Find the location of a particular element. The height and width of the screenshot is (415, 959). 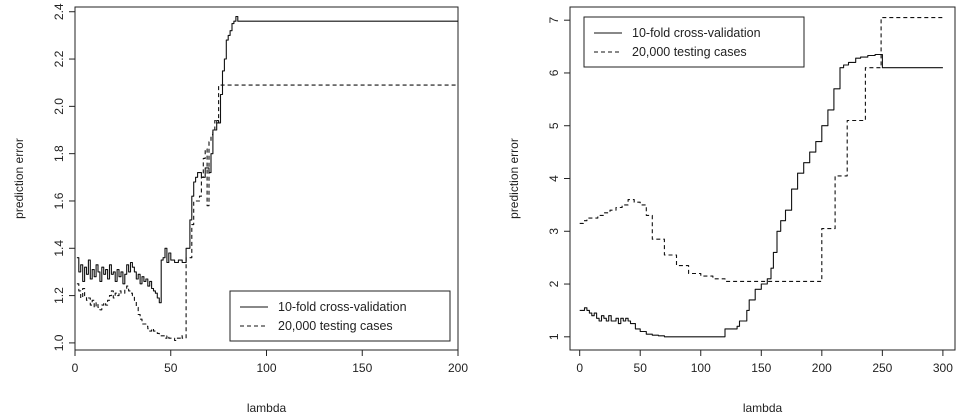

y-tick-label: 3 is located at coordinates (554, 231).